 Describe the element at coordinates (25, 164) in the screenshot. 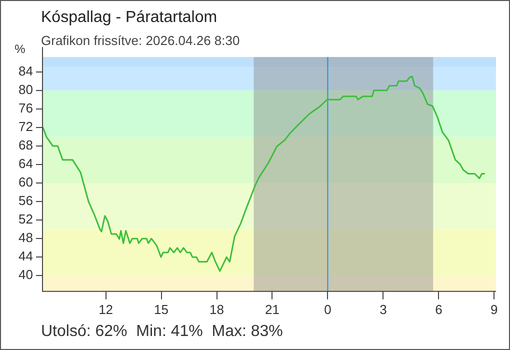

I see `y-tick-label: 64` at that location.